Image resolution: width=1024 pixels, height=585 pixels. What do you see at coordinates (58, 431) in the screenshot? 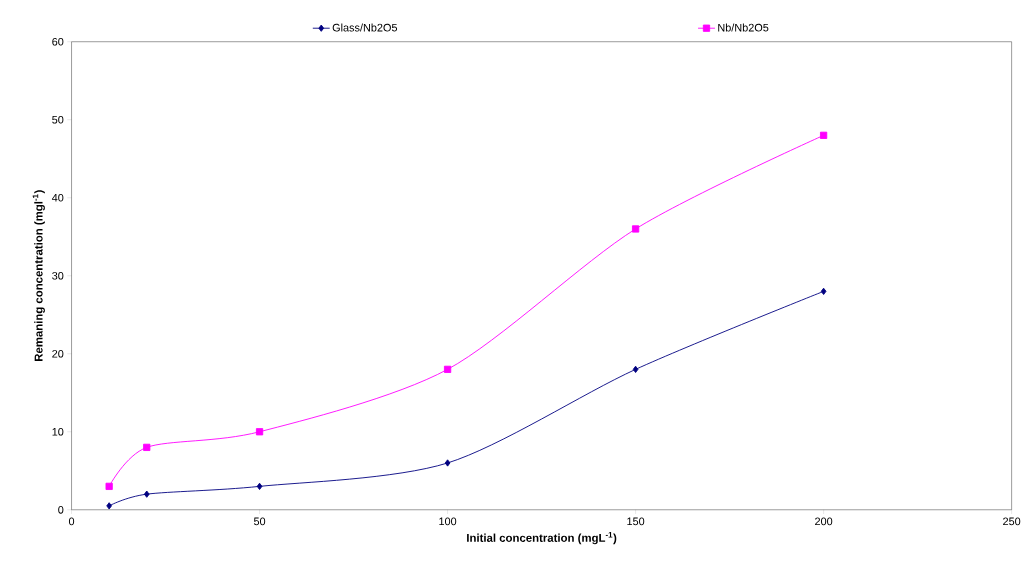
I see `y-tick-label: 10` at bounding box center [58, 431].